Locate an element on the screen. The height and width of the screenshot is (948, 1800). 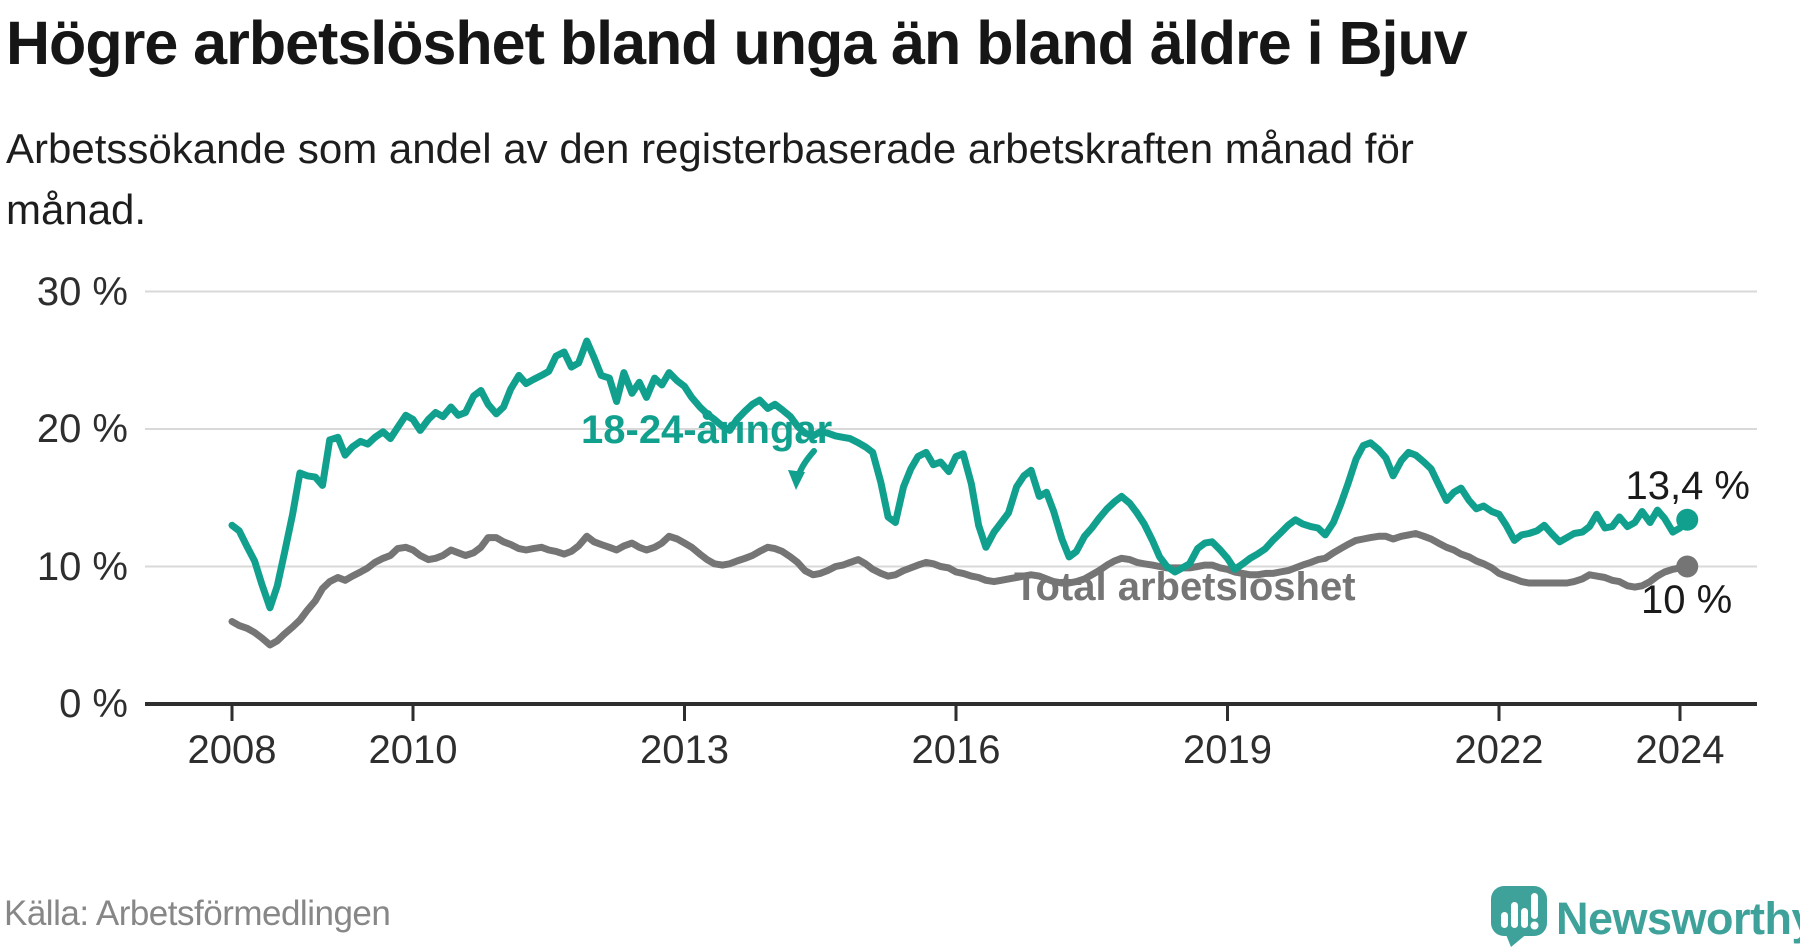
x-tick-label-2019: 2019 is located at coordinates (1227, 750).